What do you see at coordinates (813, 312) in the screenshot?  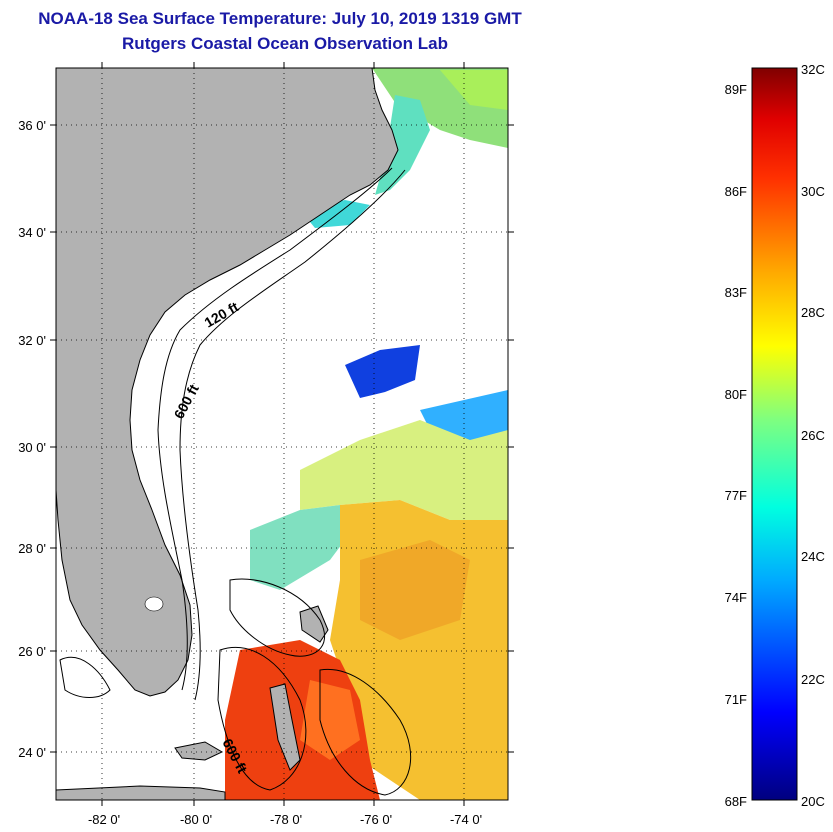 I see `c-label: 28C` at bounding box center [813, 312].